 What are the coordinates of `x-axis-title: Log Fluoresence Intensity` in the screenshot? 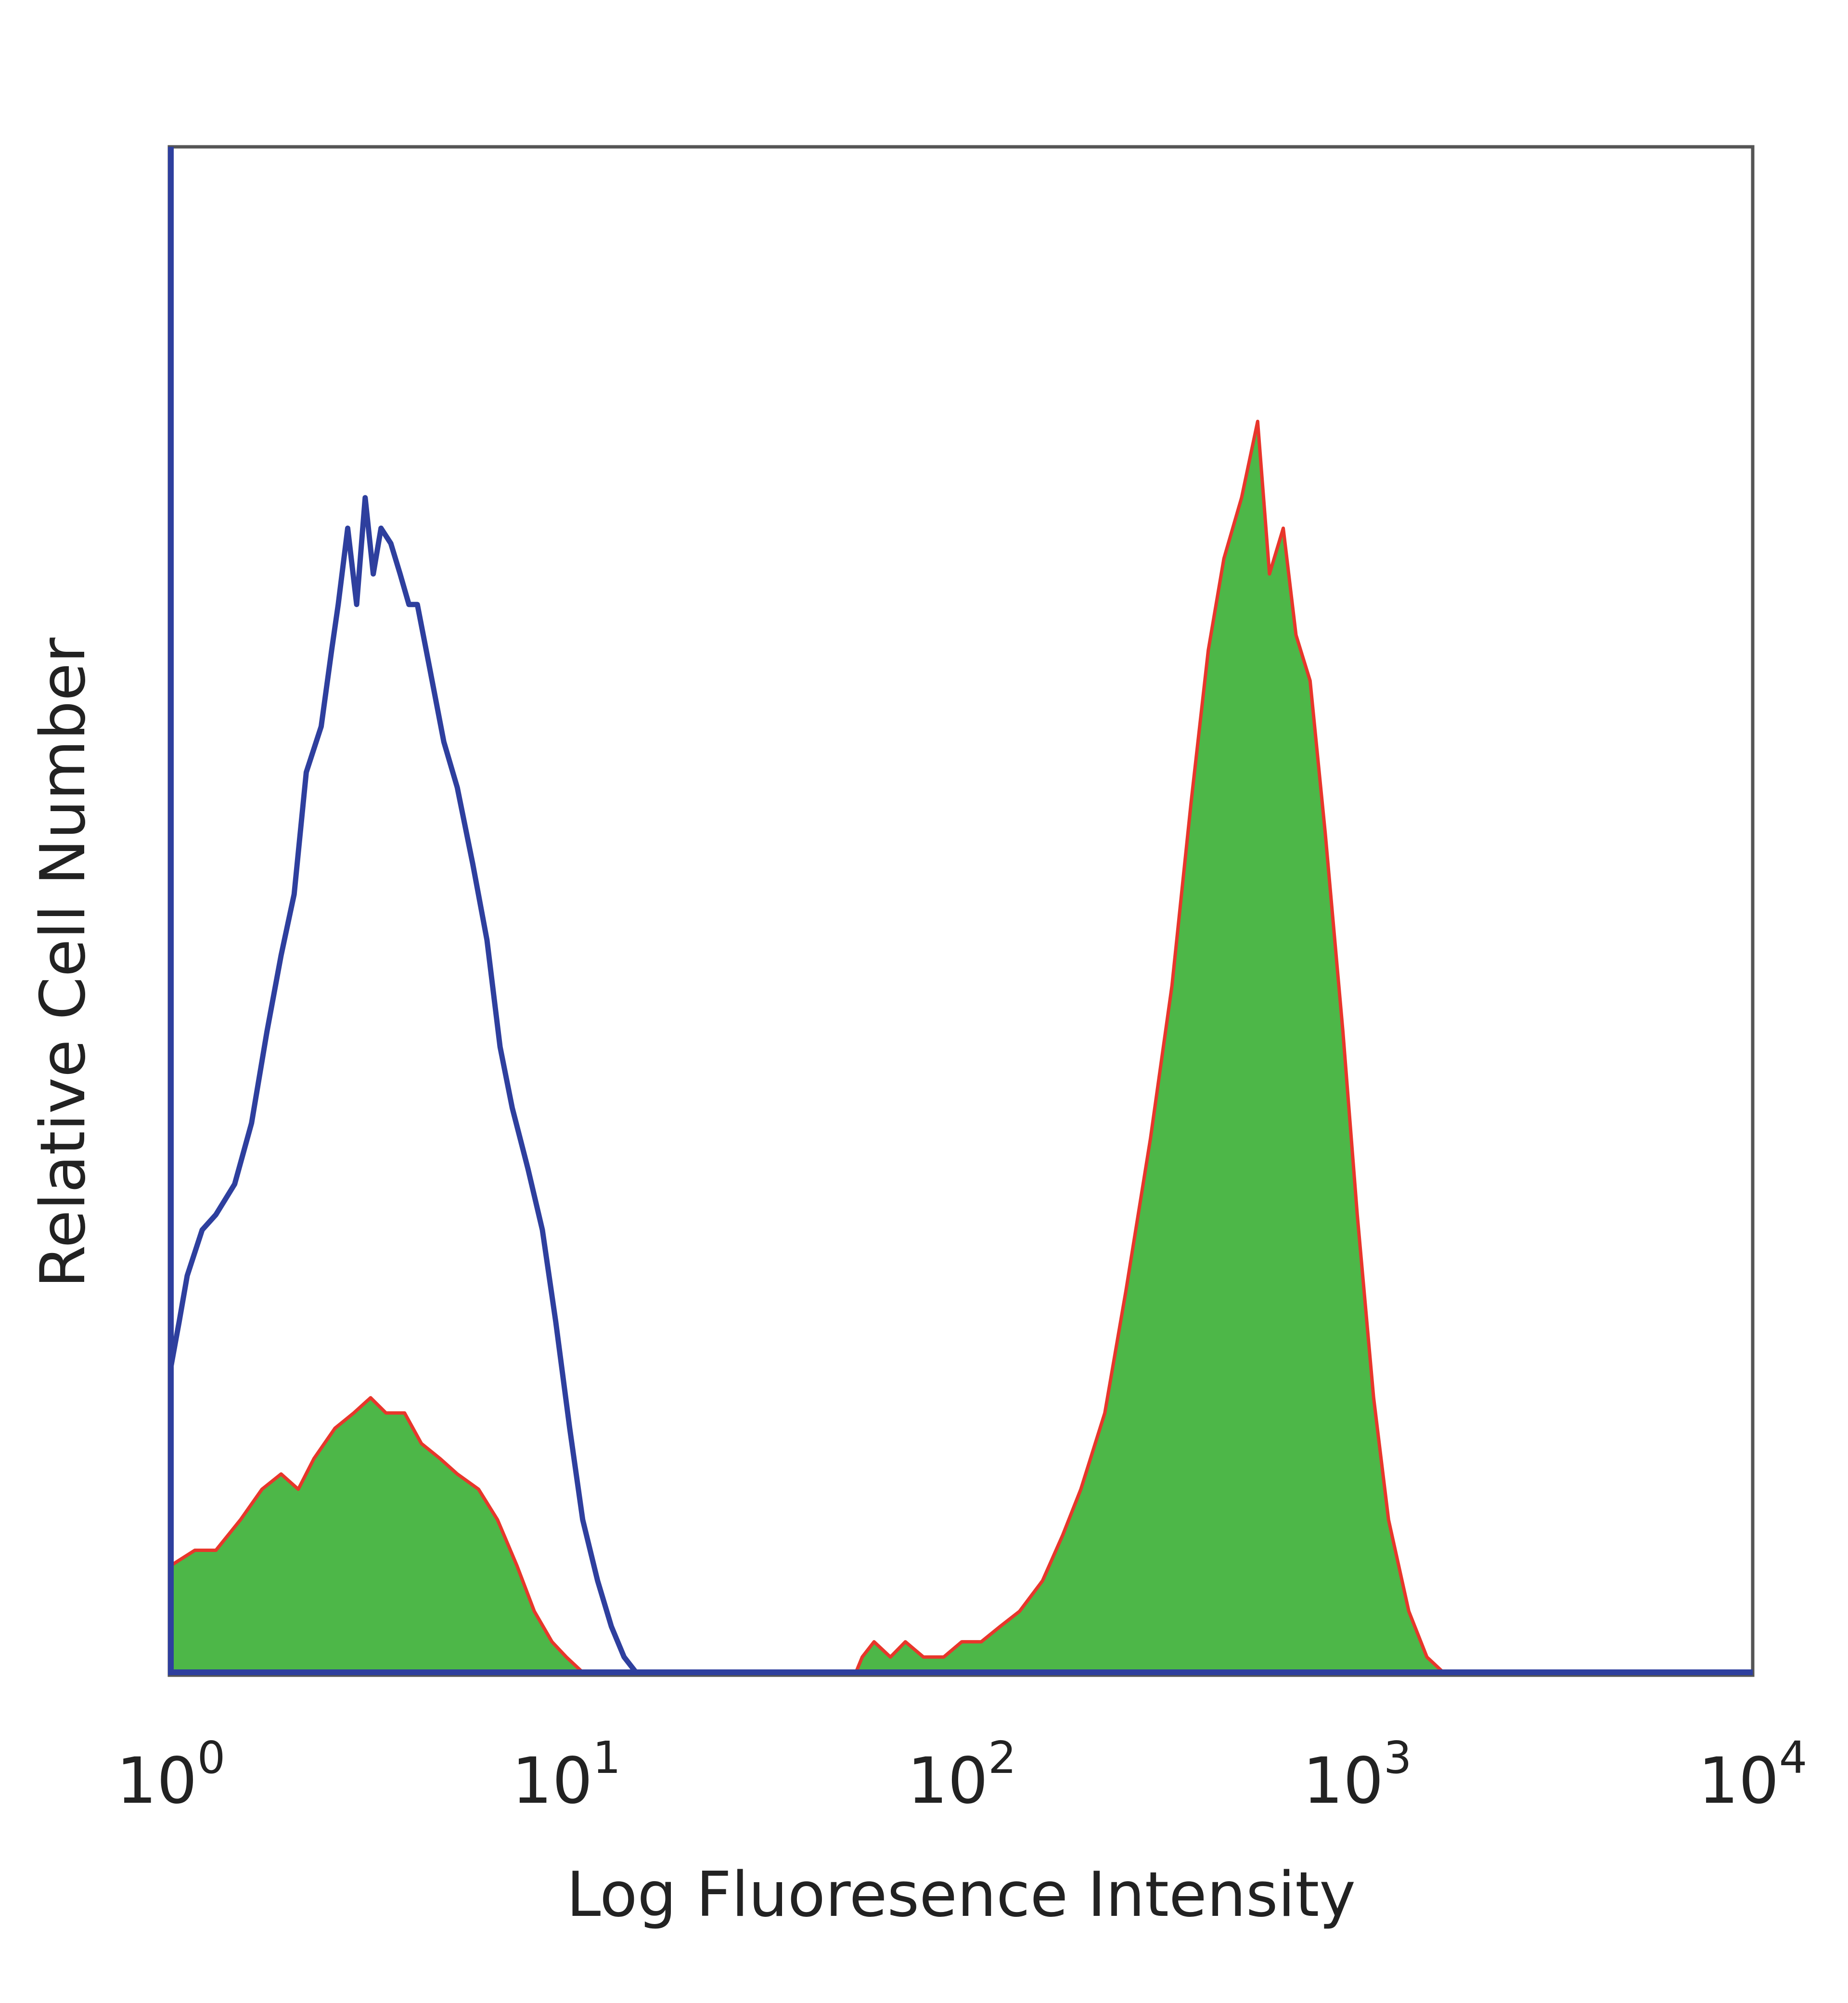 It's located at (961, 1895).